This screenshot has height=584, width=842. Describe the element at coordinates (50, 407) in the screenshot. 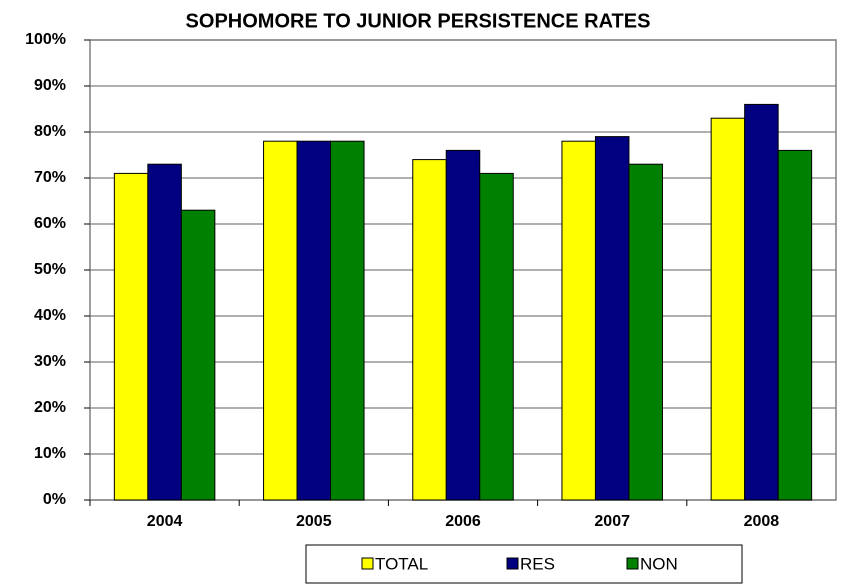

I see `y-tick-label: 20%` at that location.